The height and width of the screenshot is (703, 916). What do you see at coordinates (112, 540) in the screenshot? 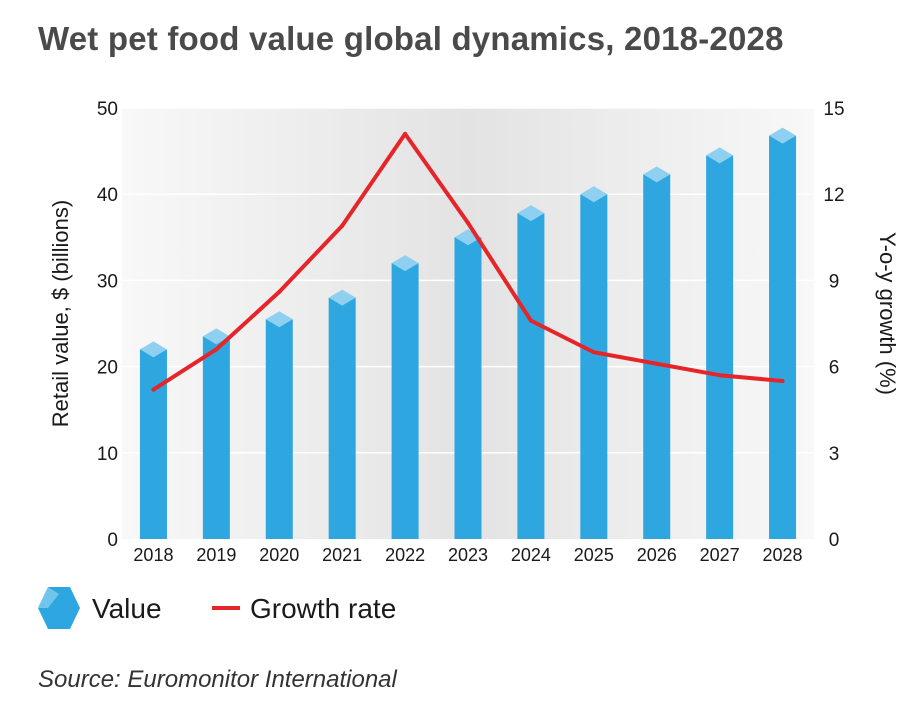
I see `y-tick-label: 0` at bounding box center [112, 540].